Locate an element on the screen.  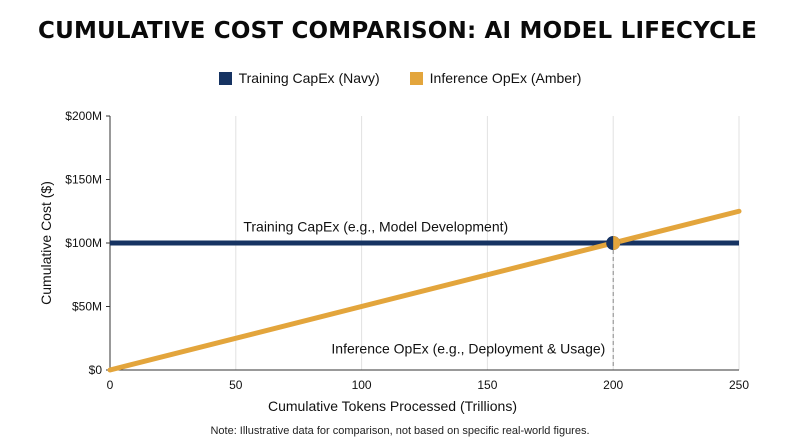
x-tick-label: 0 is located at coordinates (110, 385).